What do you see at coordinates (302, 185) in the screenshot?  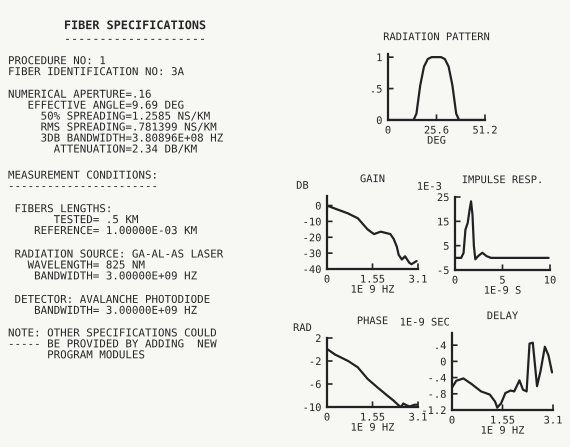 I see `y-axis-title: DB` at bounding box center [302, 185].